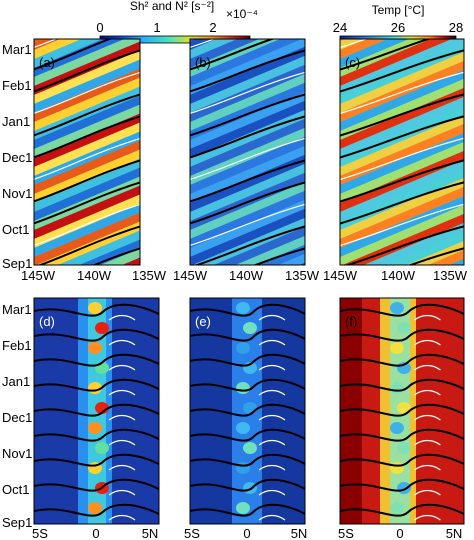 This screenshot has width=474, height=540. I want to click on colorbar-left-tick-1: 1, so click(156, 27).